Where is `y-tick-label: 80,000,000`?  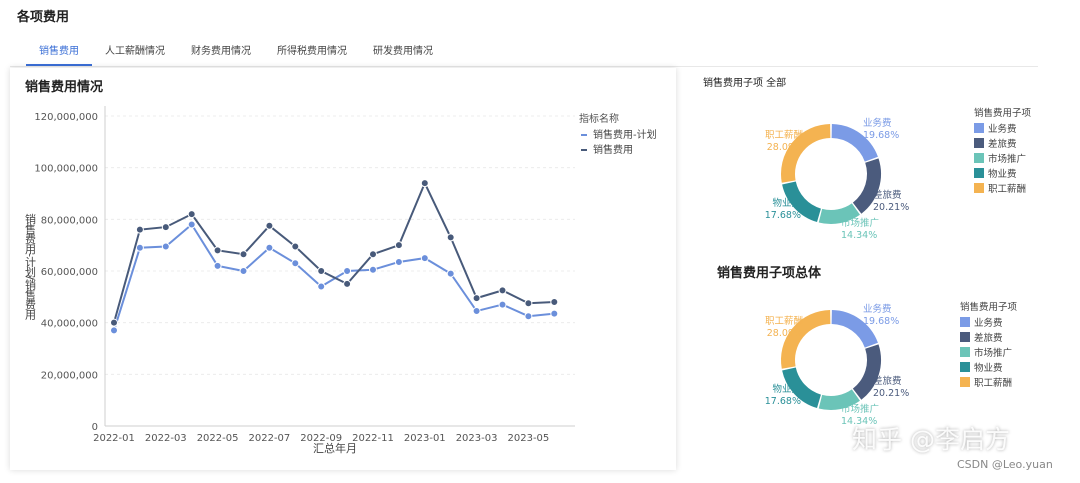
y-tick-label: 80,000,000 is located at coordinates (69, 220).